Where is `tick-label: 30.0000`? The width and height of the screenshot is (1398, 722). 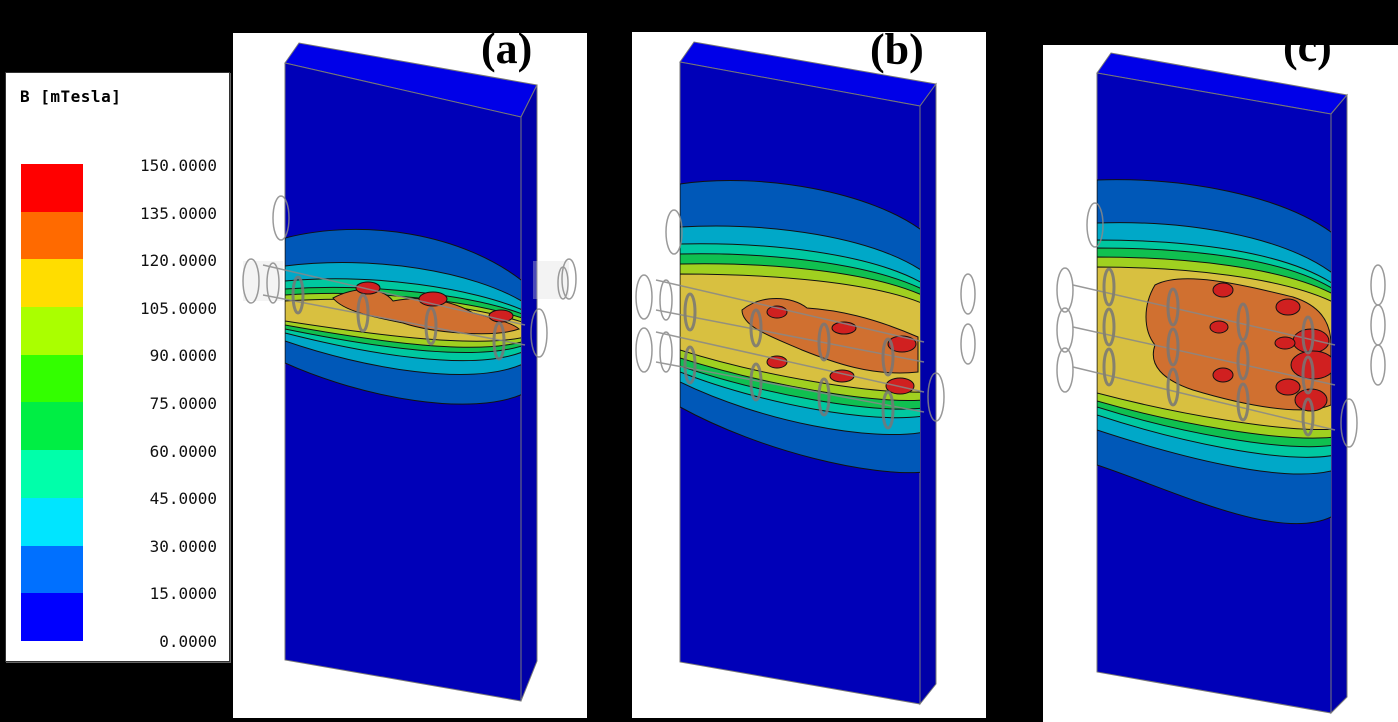 tick-label: 30.0000 is located at coordinates (183, 546).